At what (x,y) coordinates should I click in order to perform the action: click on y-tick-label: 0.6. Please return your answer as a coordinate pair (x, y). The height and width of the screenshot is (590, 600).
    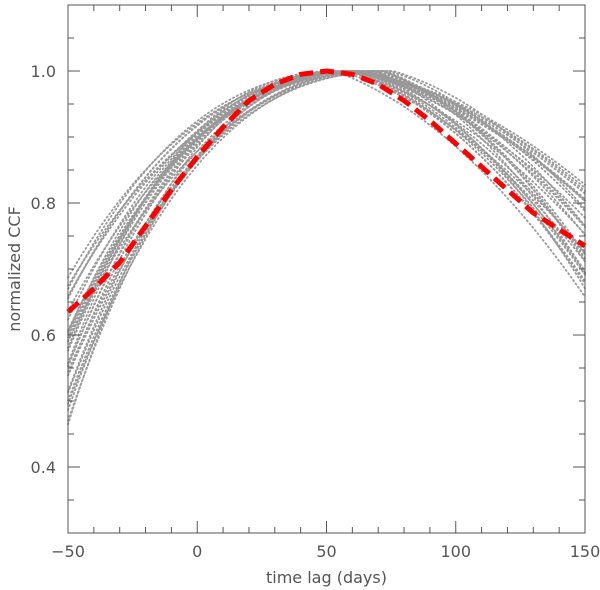
    Looking at the image, I should click on (43, 335).